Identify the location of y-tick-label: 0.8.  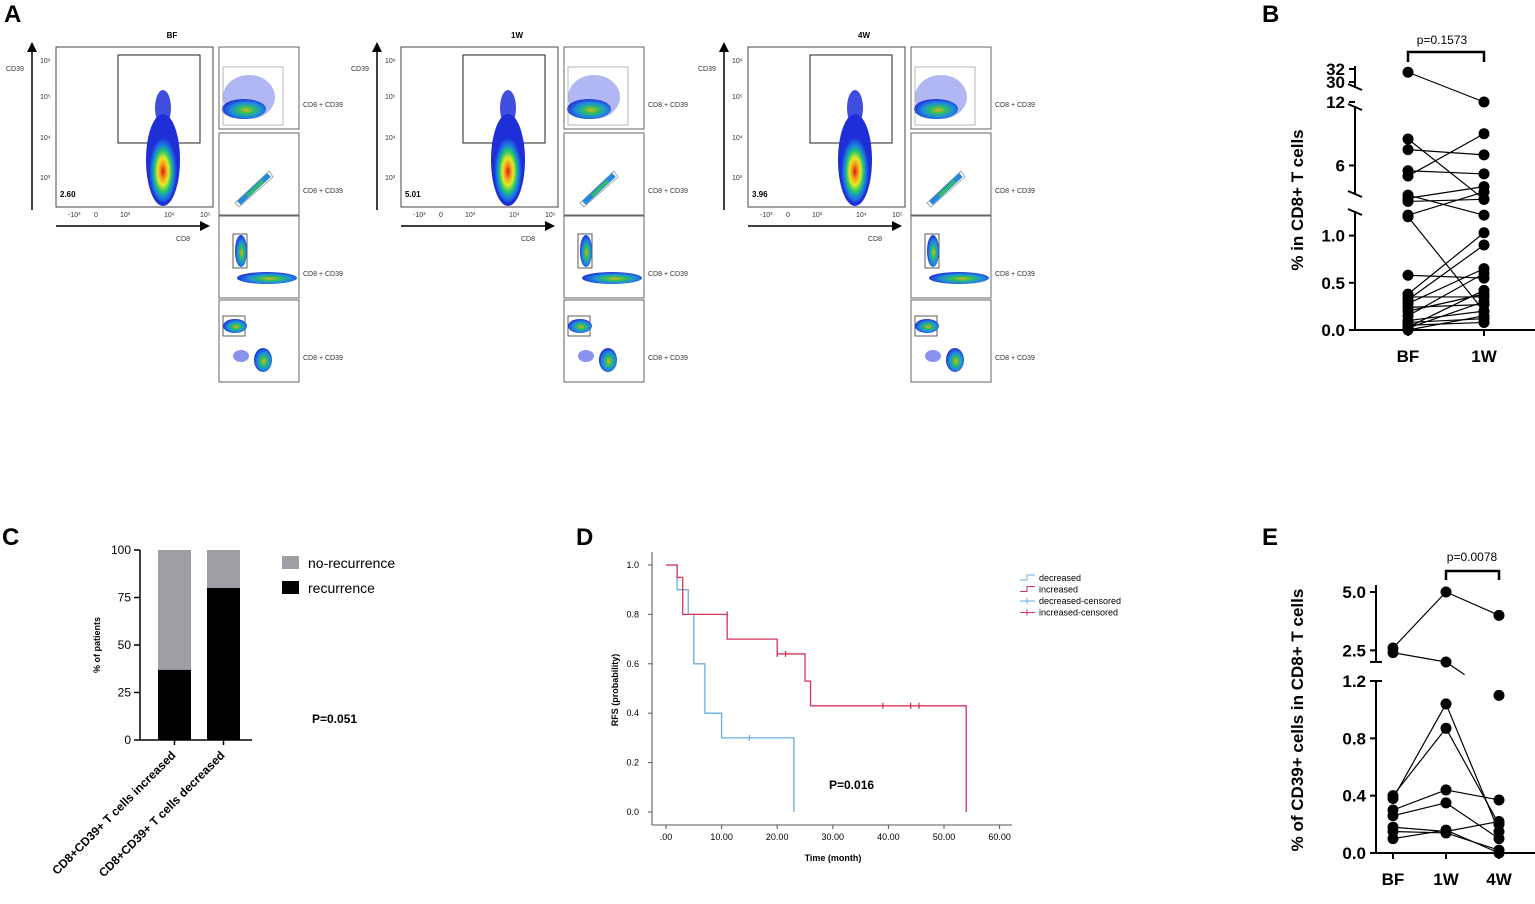
(1354, 738).